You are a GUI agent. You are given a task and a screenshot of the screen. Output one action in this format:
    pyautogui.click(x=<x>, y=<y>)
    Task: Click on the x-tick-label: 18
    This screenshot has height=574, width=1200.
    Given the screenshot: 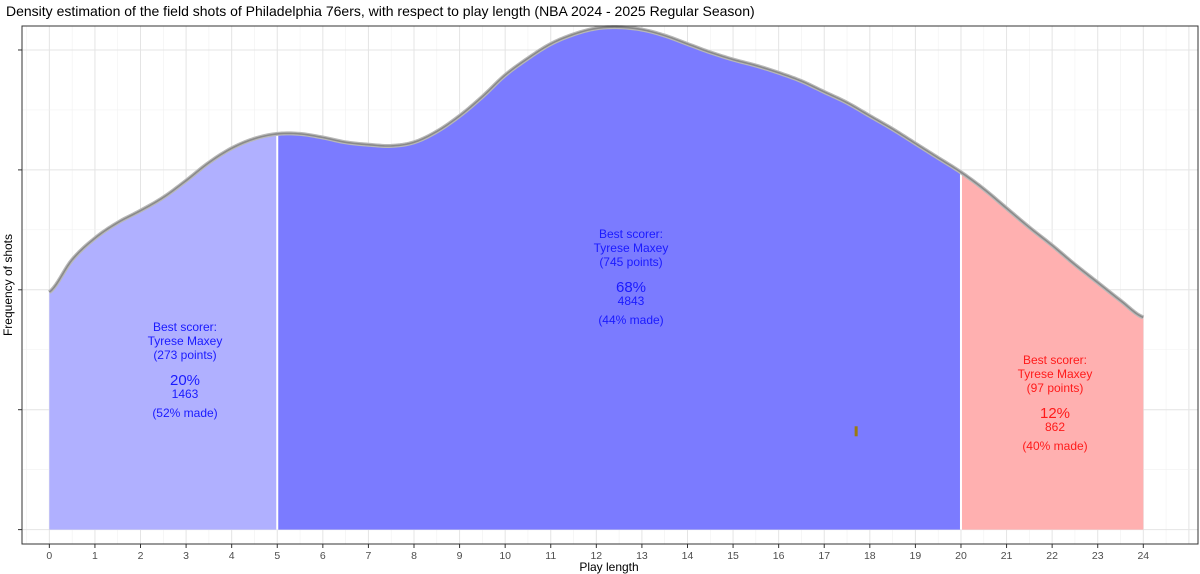 What is the action you would take?
    pyautogui.click(x=870, y=556)
    